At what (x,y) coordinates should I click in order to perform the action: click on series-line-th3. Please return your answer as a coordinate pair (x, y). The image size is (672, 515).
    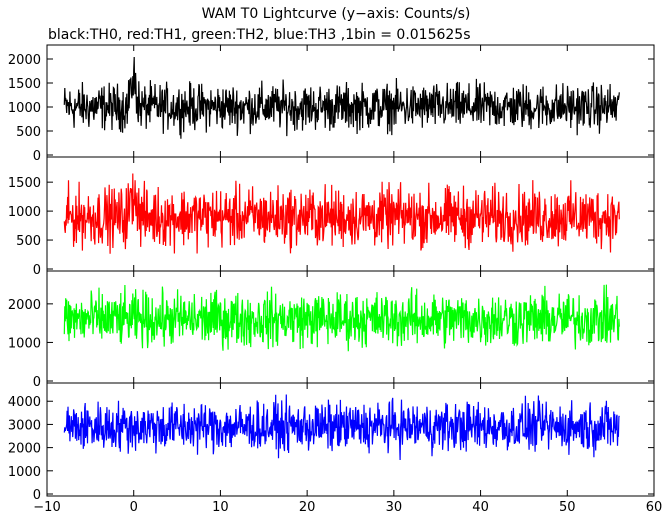
    Looking at the image, I should click on (341, 427).